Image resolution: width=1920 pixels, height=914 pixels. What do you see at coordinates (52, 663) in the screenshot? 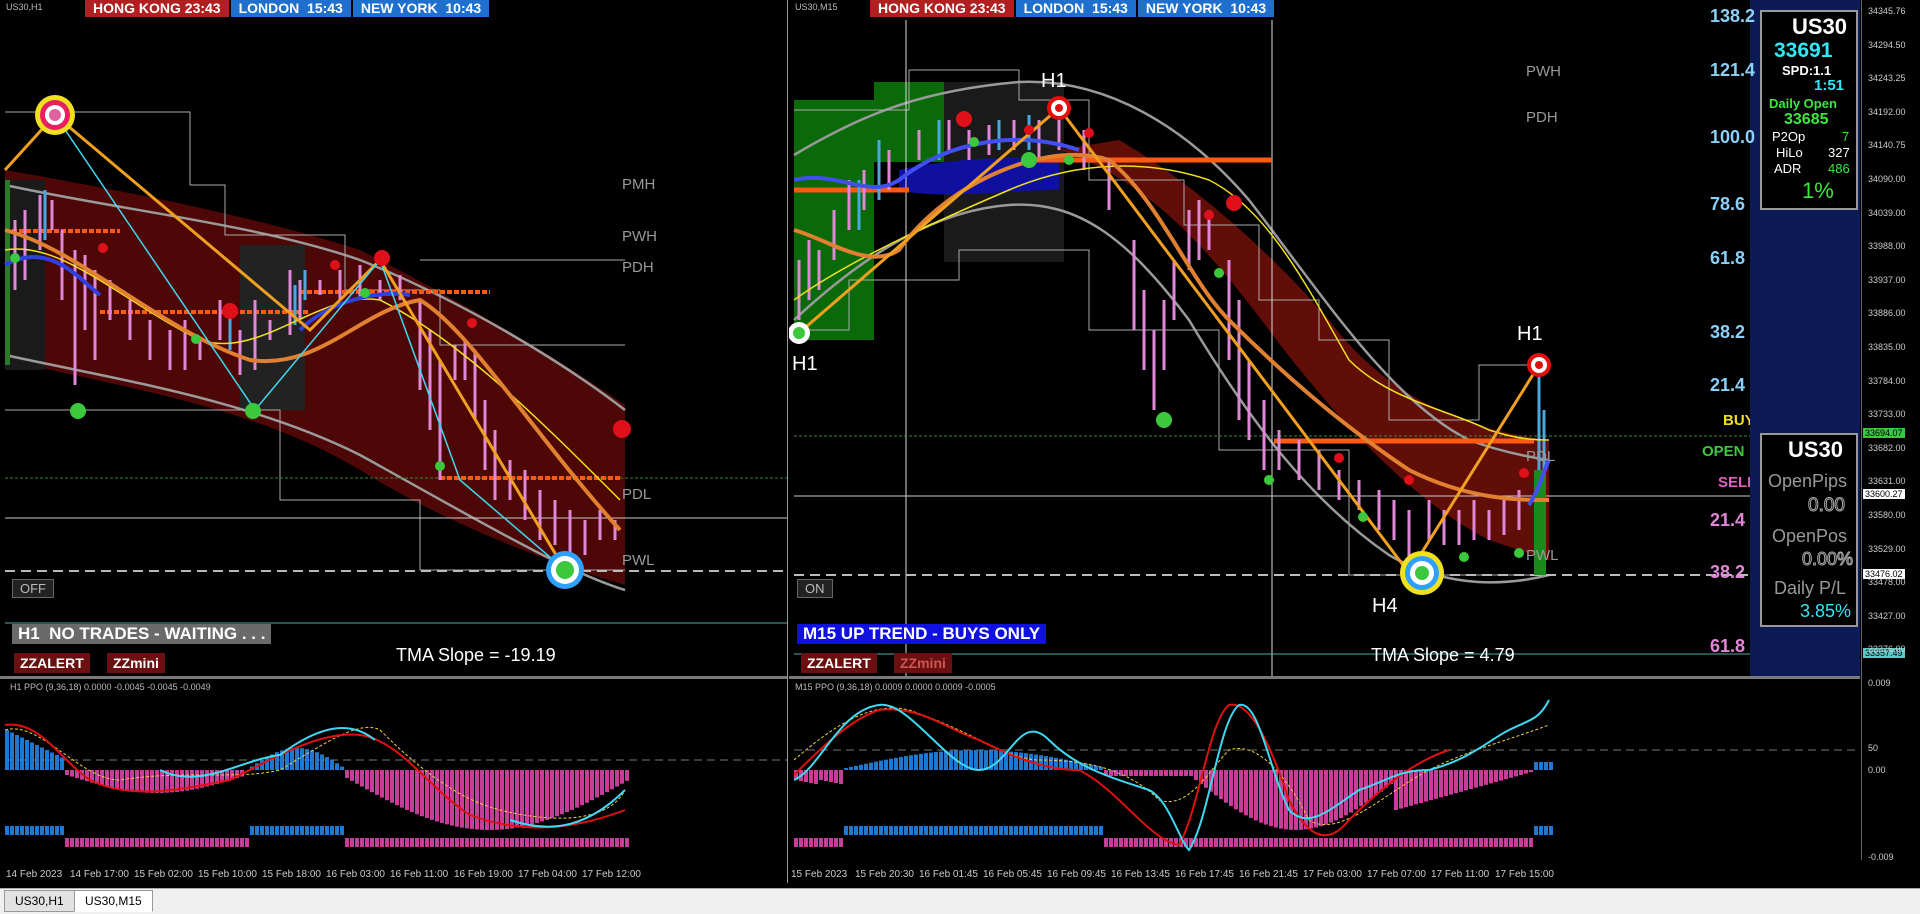
I see `zzalert-button-h1: ZZALERT` at bounding box center [52, 663].